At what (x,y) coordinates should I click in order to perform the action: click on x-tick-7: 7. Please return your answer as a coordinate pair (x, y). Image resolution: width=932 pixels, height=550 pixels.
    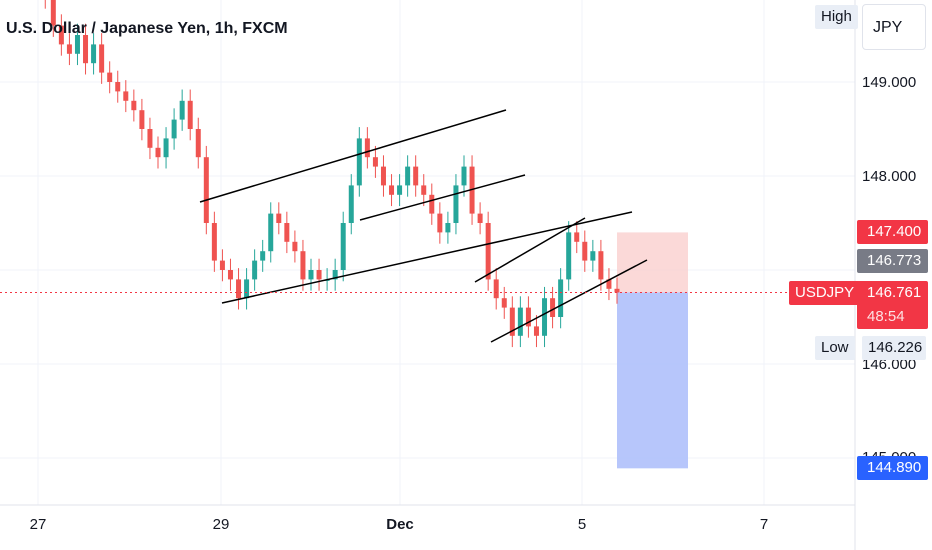
    Looking at the image, I should click on (764, 524).